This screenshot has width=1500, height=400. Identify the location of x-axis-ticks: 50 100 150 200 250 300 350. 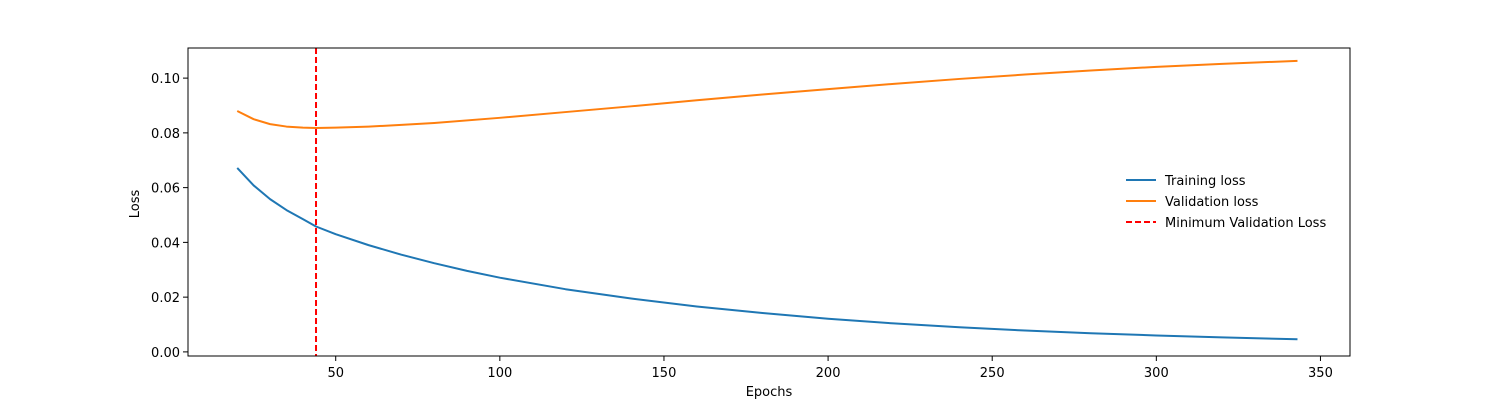
(830, 368).